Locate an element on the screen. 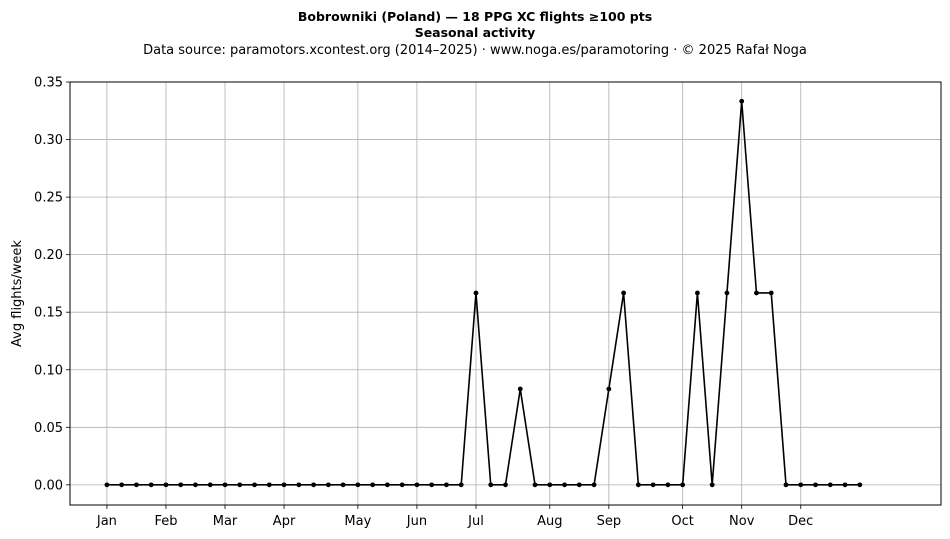 The width and height of the screenshot is (950, 539). y-tick-label: 0.35 is located at coordinates (48, 83).